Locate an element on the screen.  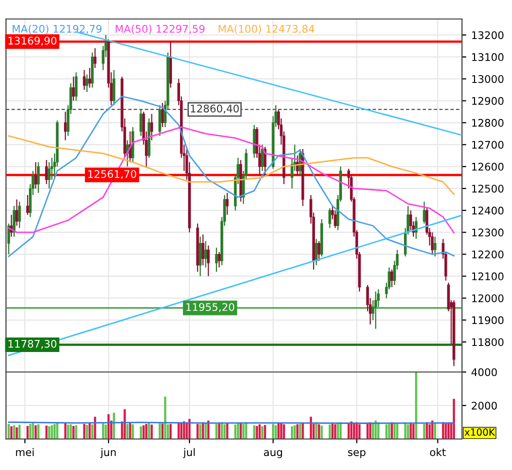
y-tick-label: 13100 is located at coordinates (488, 57).